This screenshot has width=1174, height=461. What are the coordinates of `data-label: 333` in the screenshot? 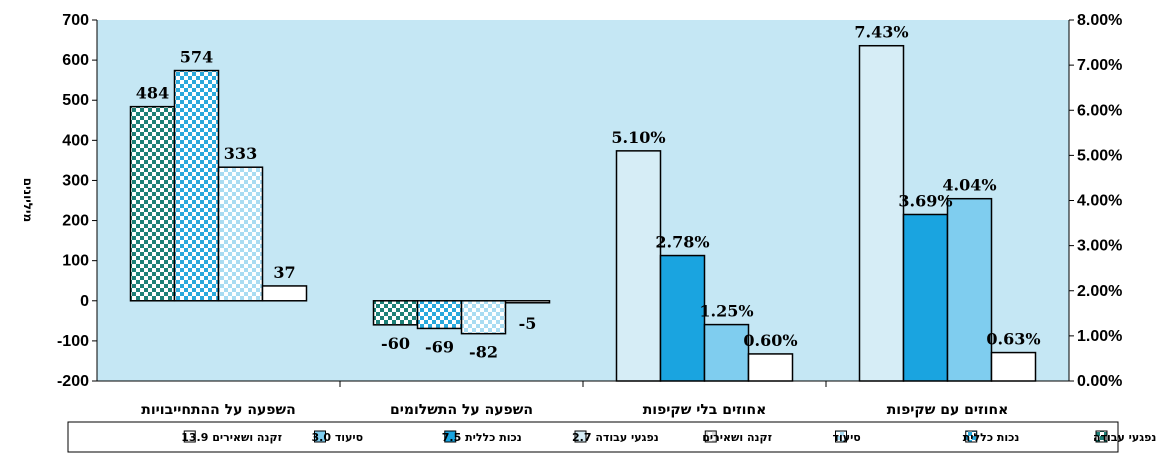 It's located at (240, 153).